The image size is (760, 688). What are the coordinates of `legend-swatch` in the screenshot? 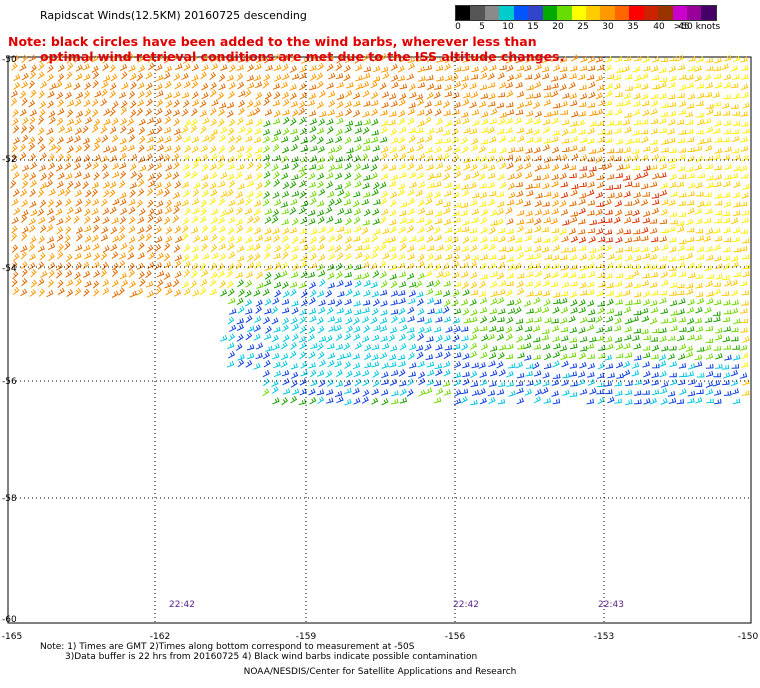 It's located at (578, 13).